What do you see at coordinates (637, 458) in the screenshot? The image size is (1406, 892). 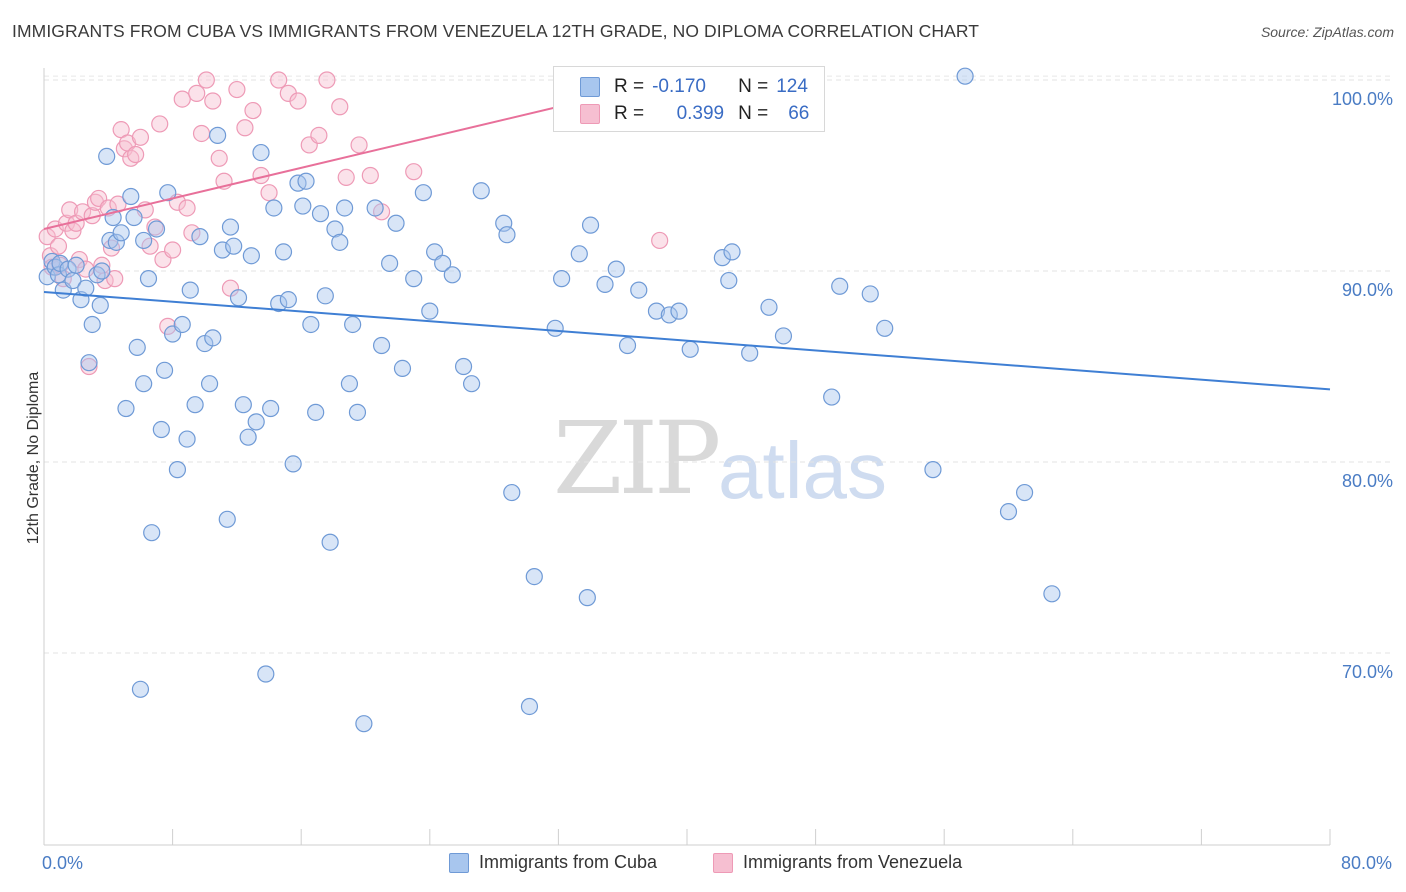 I see `watermark-zip: ZIP` at bounding box center [637, 458].